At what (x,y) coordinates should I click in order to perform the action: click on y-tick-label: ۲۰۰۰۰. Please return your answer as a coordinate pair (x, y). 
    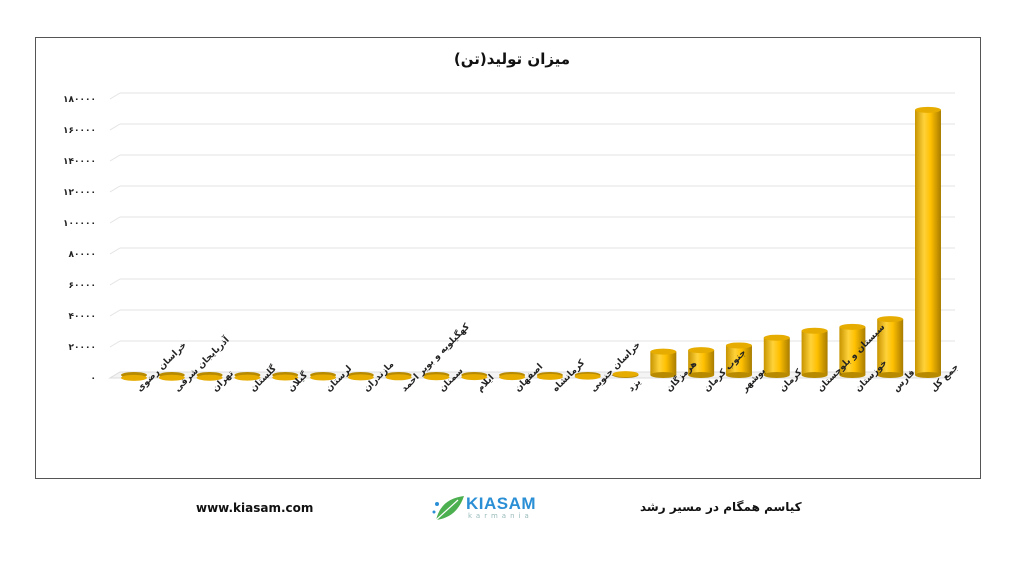
    Looking at the image, I should click on (82, 348).